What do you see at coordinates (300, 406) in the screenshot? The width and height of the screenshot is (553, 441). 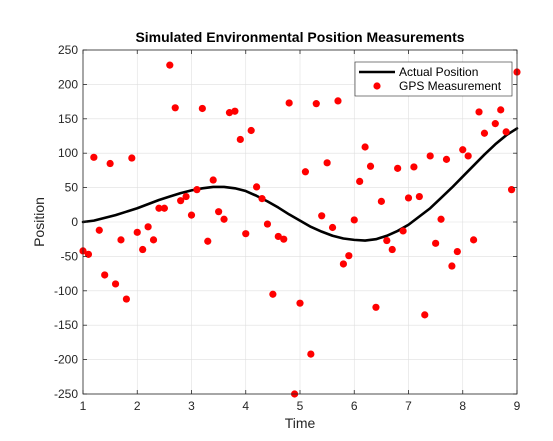 I see `x-tick-label: 5` at bounding box center [300, 406].